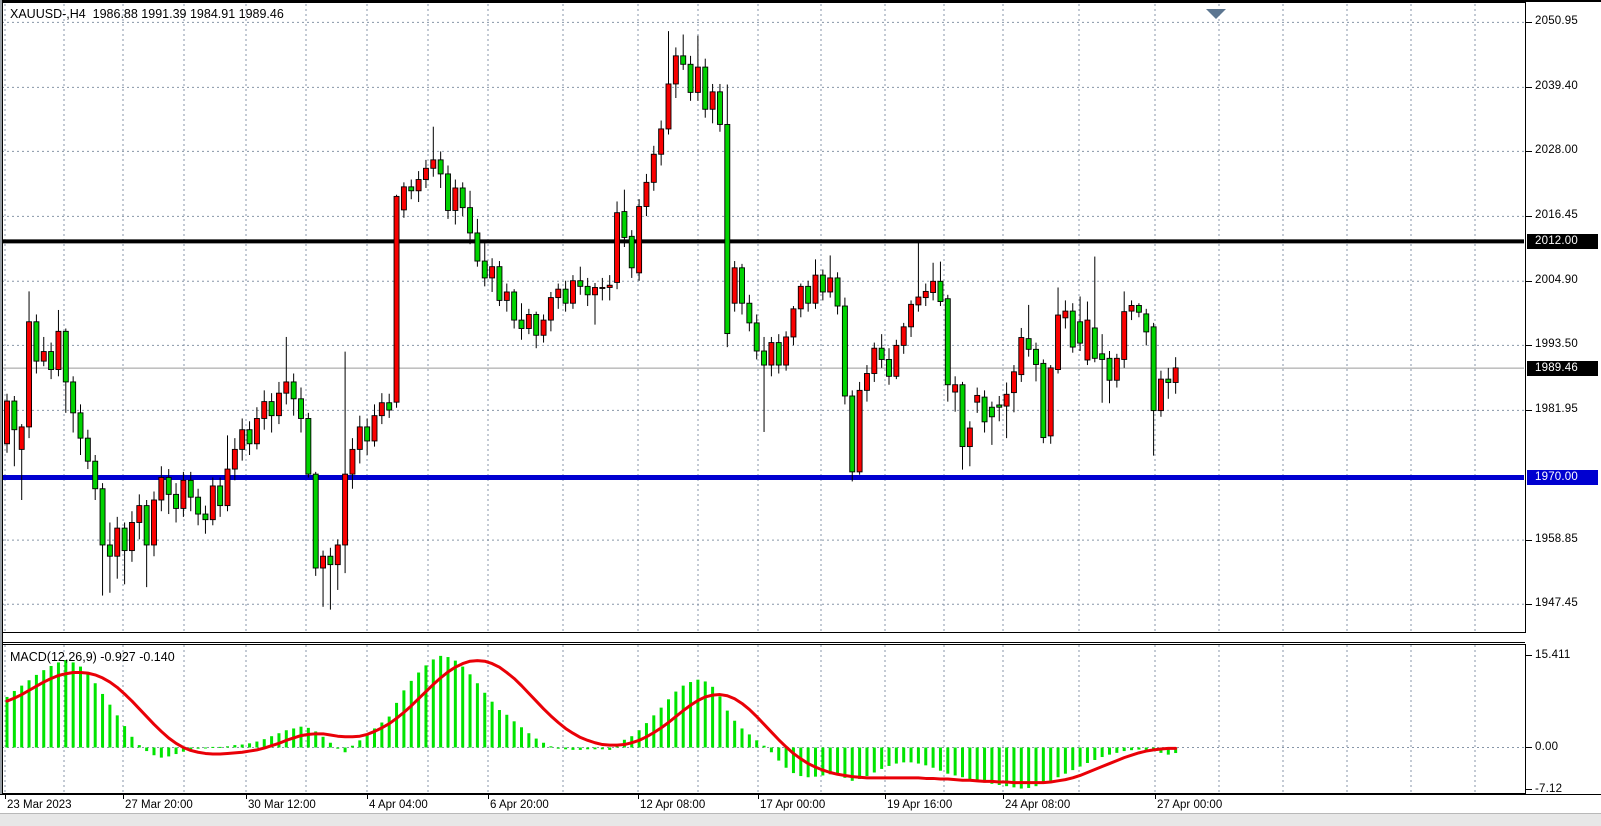  I want to click on macd-tick-label: -7.12, so click(1549, 788).